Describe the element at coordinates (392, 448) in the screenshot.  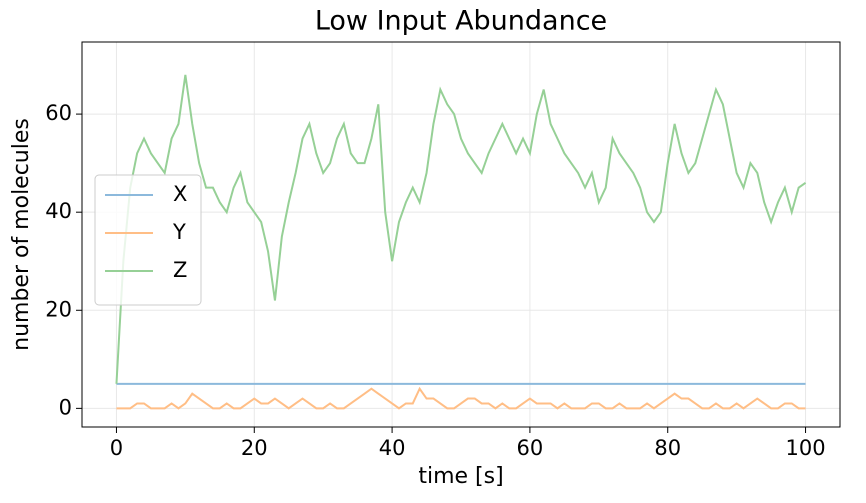
I see `x-tick-label: 40` at that location.